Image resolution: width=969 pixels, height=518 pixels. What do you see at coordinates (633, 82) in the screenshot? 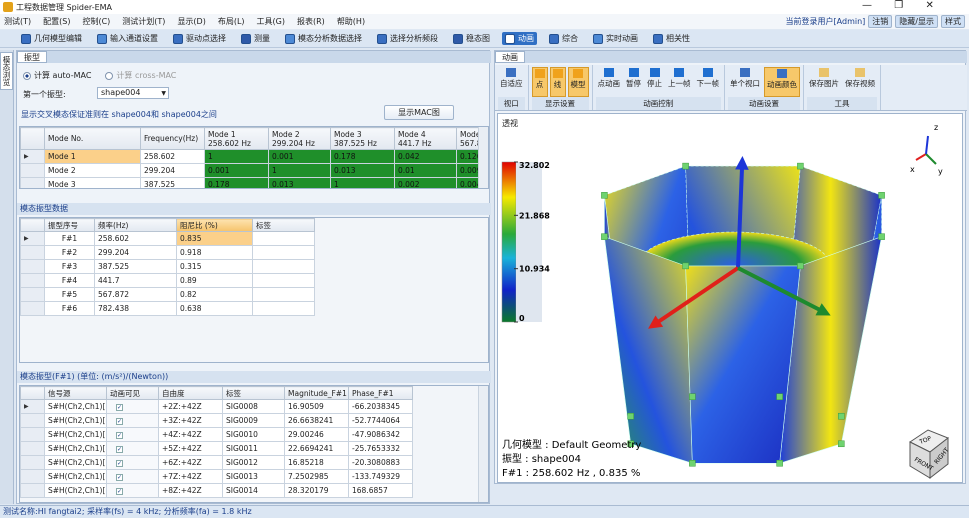
I see `ribbon-button: 暂停` at bounding box center [633, 82].